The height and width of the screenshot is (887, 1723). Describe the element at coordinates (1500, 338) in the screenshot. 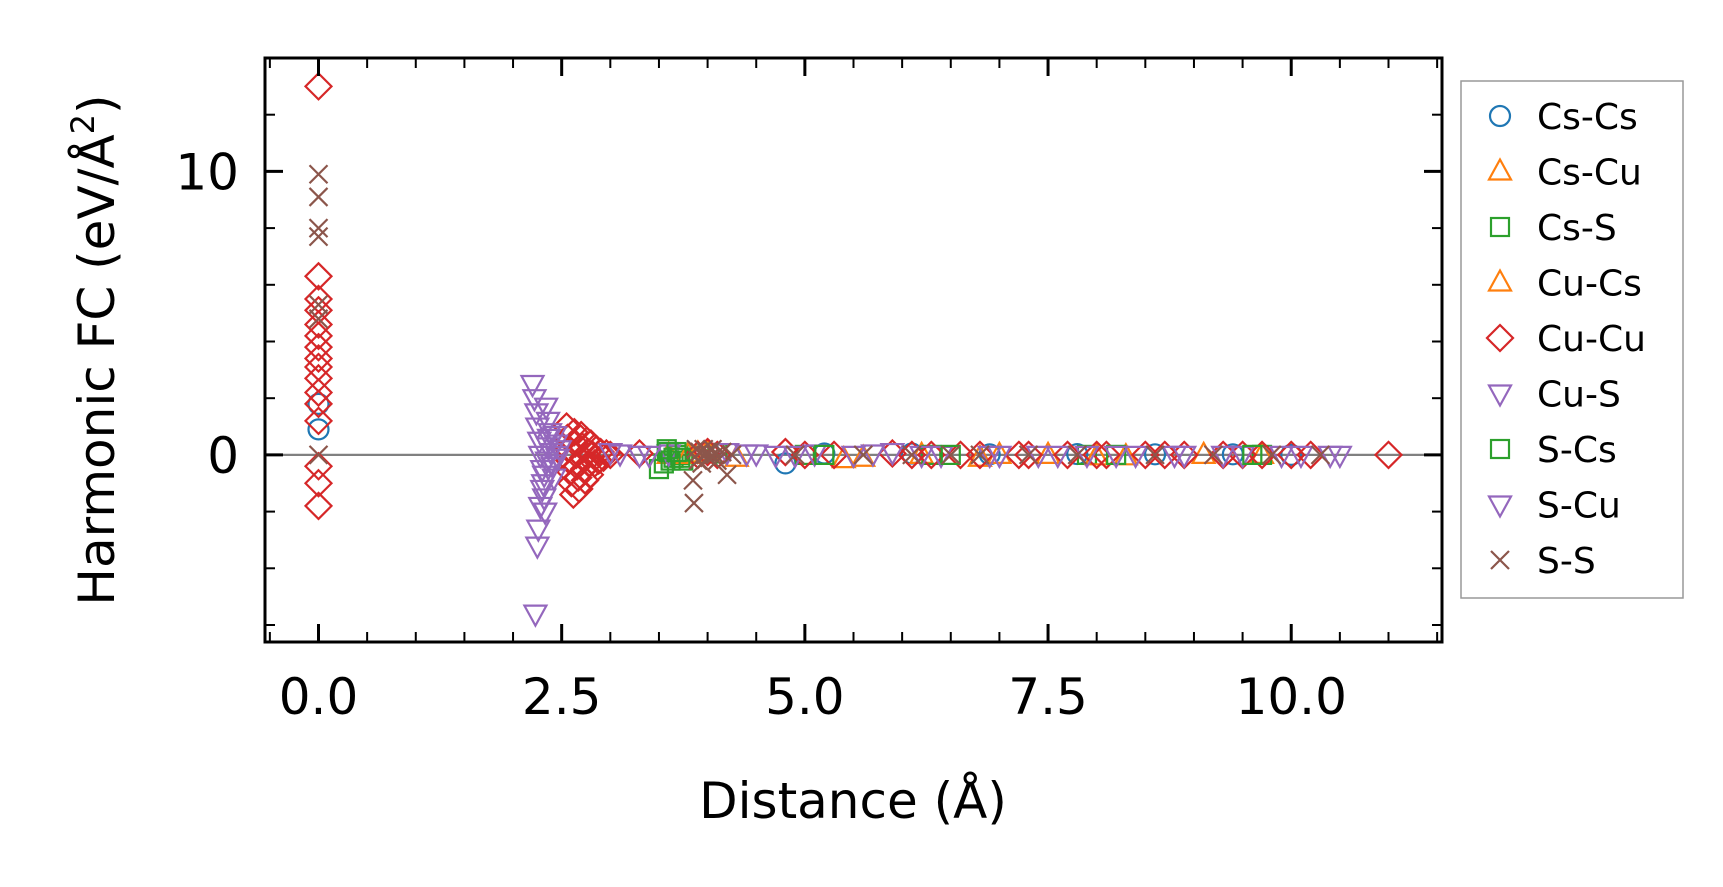

I see `legend-marker-cu-cu` at that location.